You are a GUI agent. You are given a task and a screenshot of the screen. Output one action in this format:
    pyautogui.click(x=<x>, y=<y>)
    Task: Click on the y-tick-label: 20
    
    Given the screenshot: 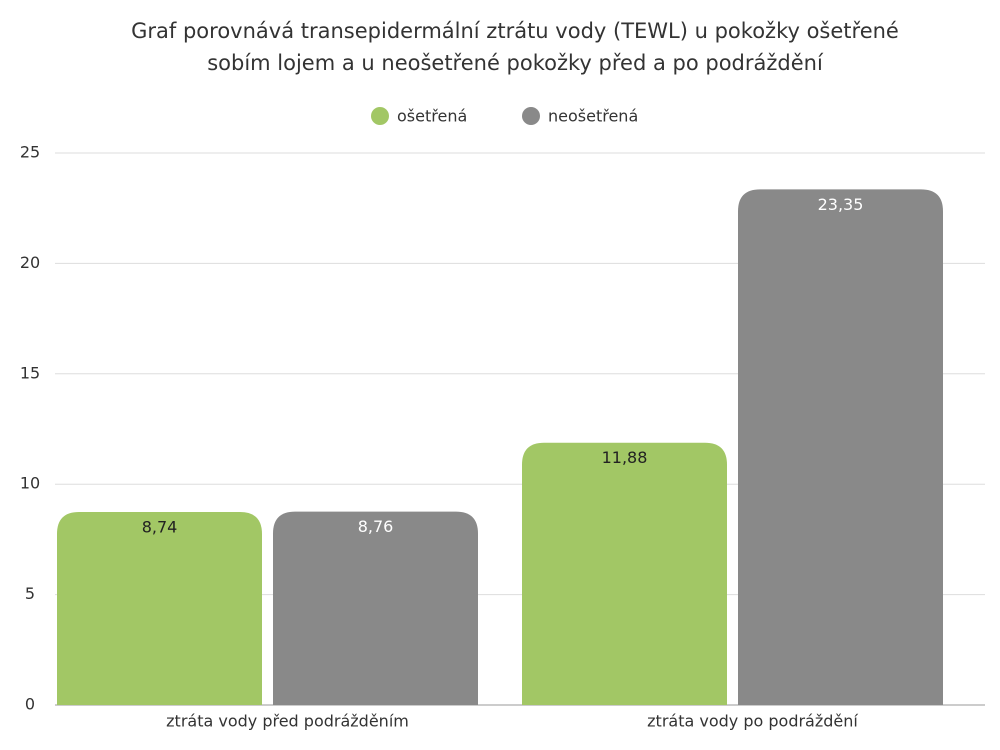 What is the action you would take?
    pyautogui.click(x=30, y=262)
    